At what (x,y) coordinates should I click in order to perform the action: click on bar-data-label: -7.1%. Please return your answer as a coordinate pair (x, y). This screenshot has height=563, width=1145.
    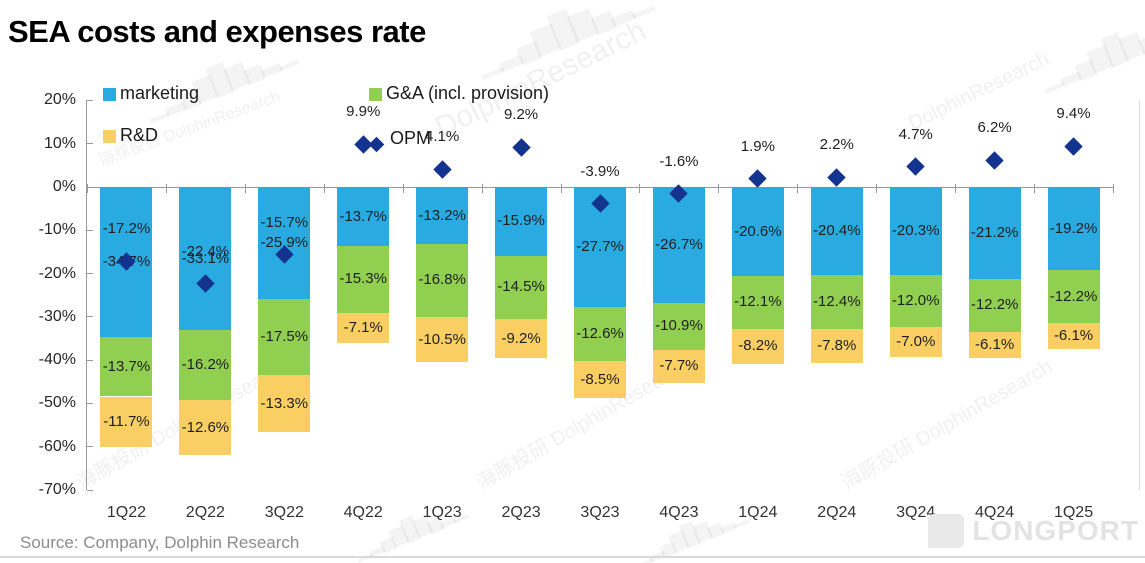
    Looking at the image, I should click on (363, 327).